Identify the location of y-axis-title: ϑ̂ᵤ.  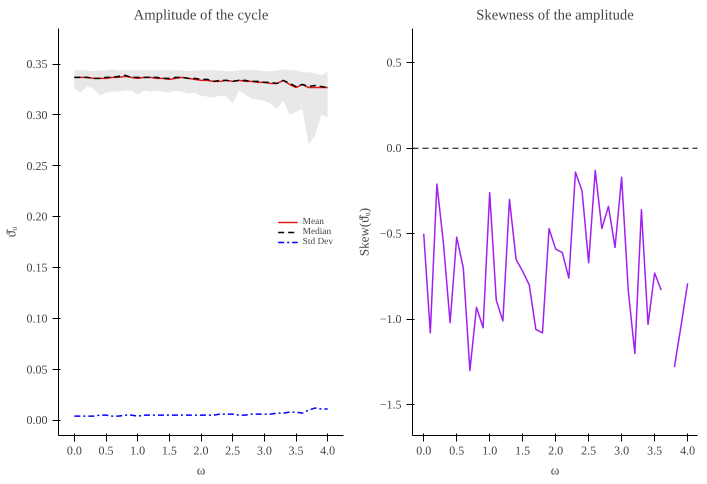
(11, 232).